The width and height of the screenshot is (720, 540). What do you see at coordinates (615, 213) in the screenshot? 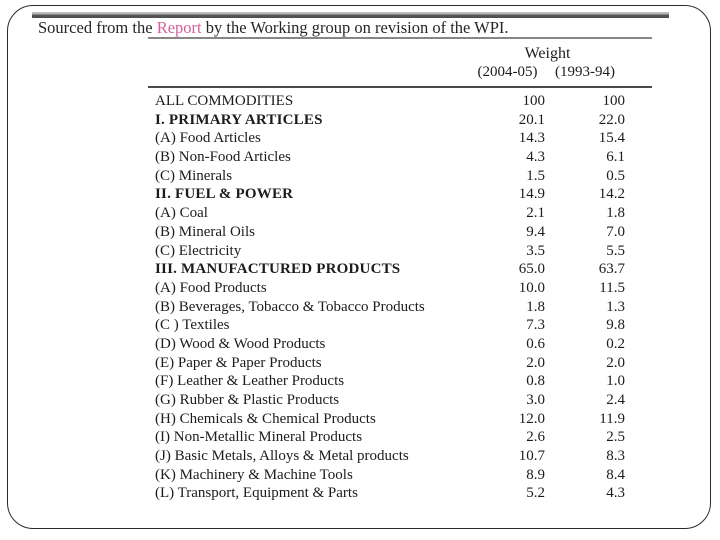
I see `weight-1993-94: 1.8` at bounding box center [615, 213].